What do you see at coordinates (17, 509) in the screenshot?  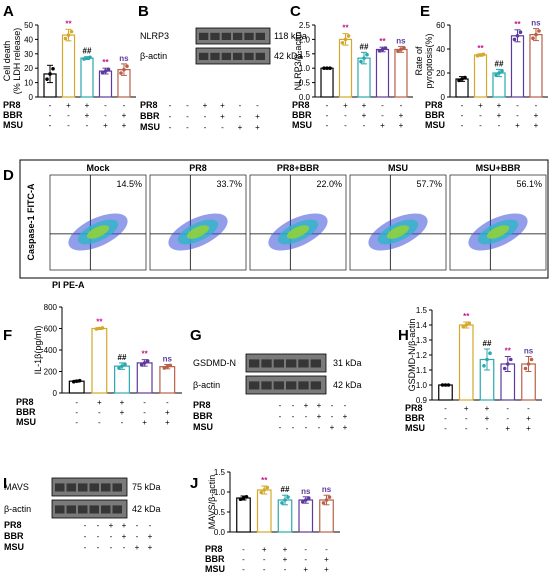 I see `blot-protein-label: β-actin` at bounding box center [17, 509].